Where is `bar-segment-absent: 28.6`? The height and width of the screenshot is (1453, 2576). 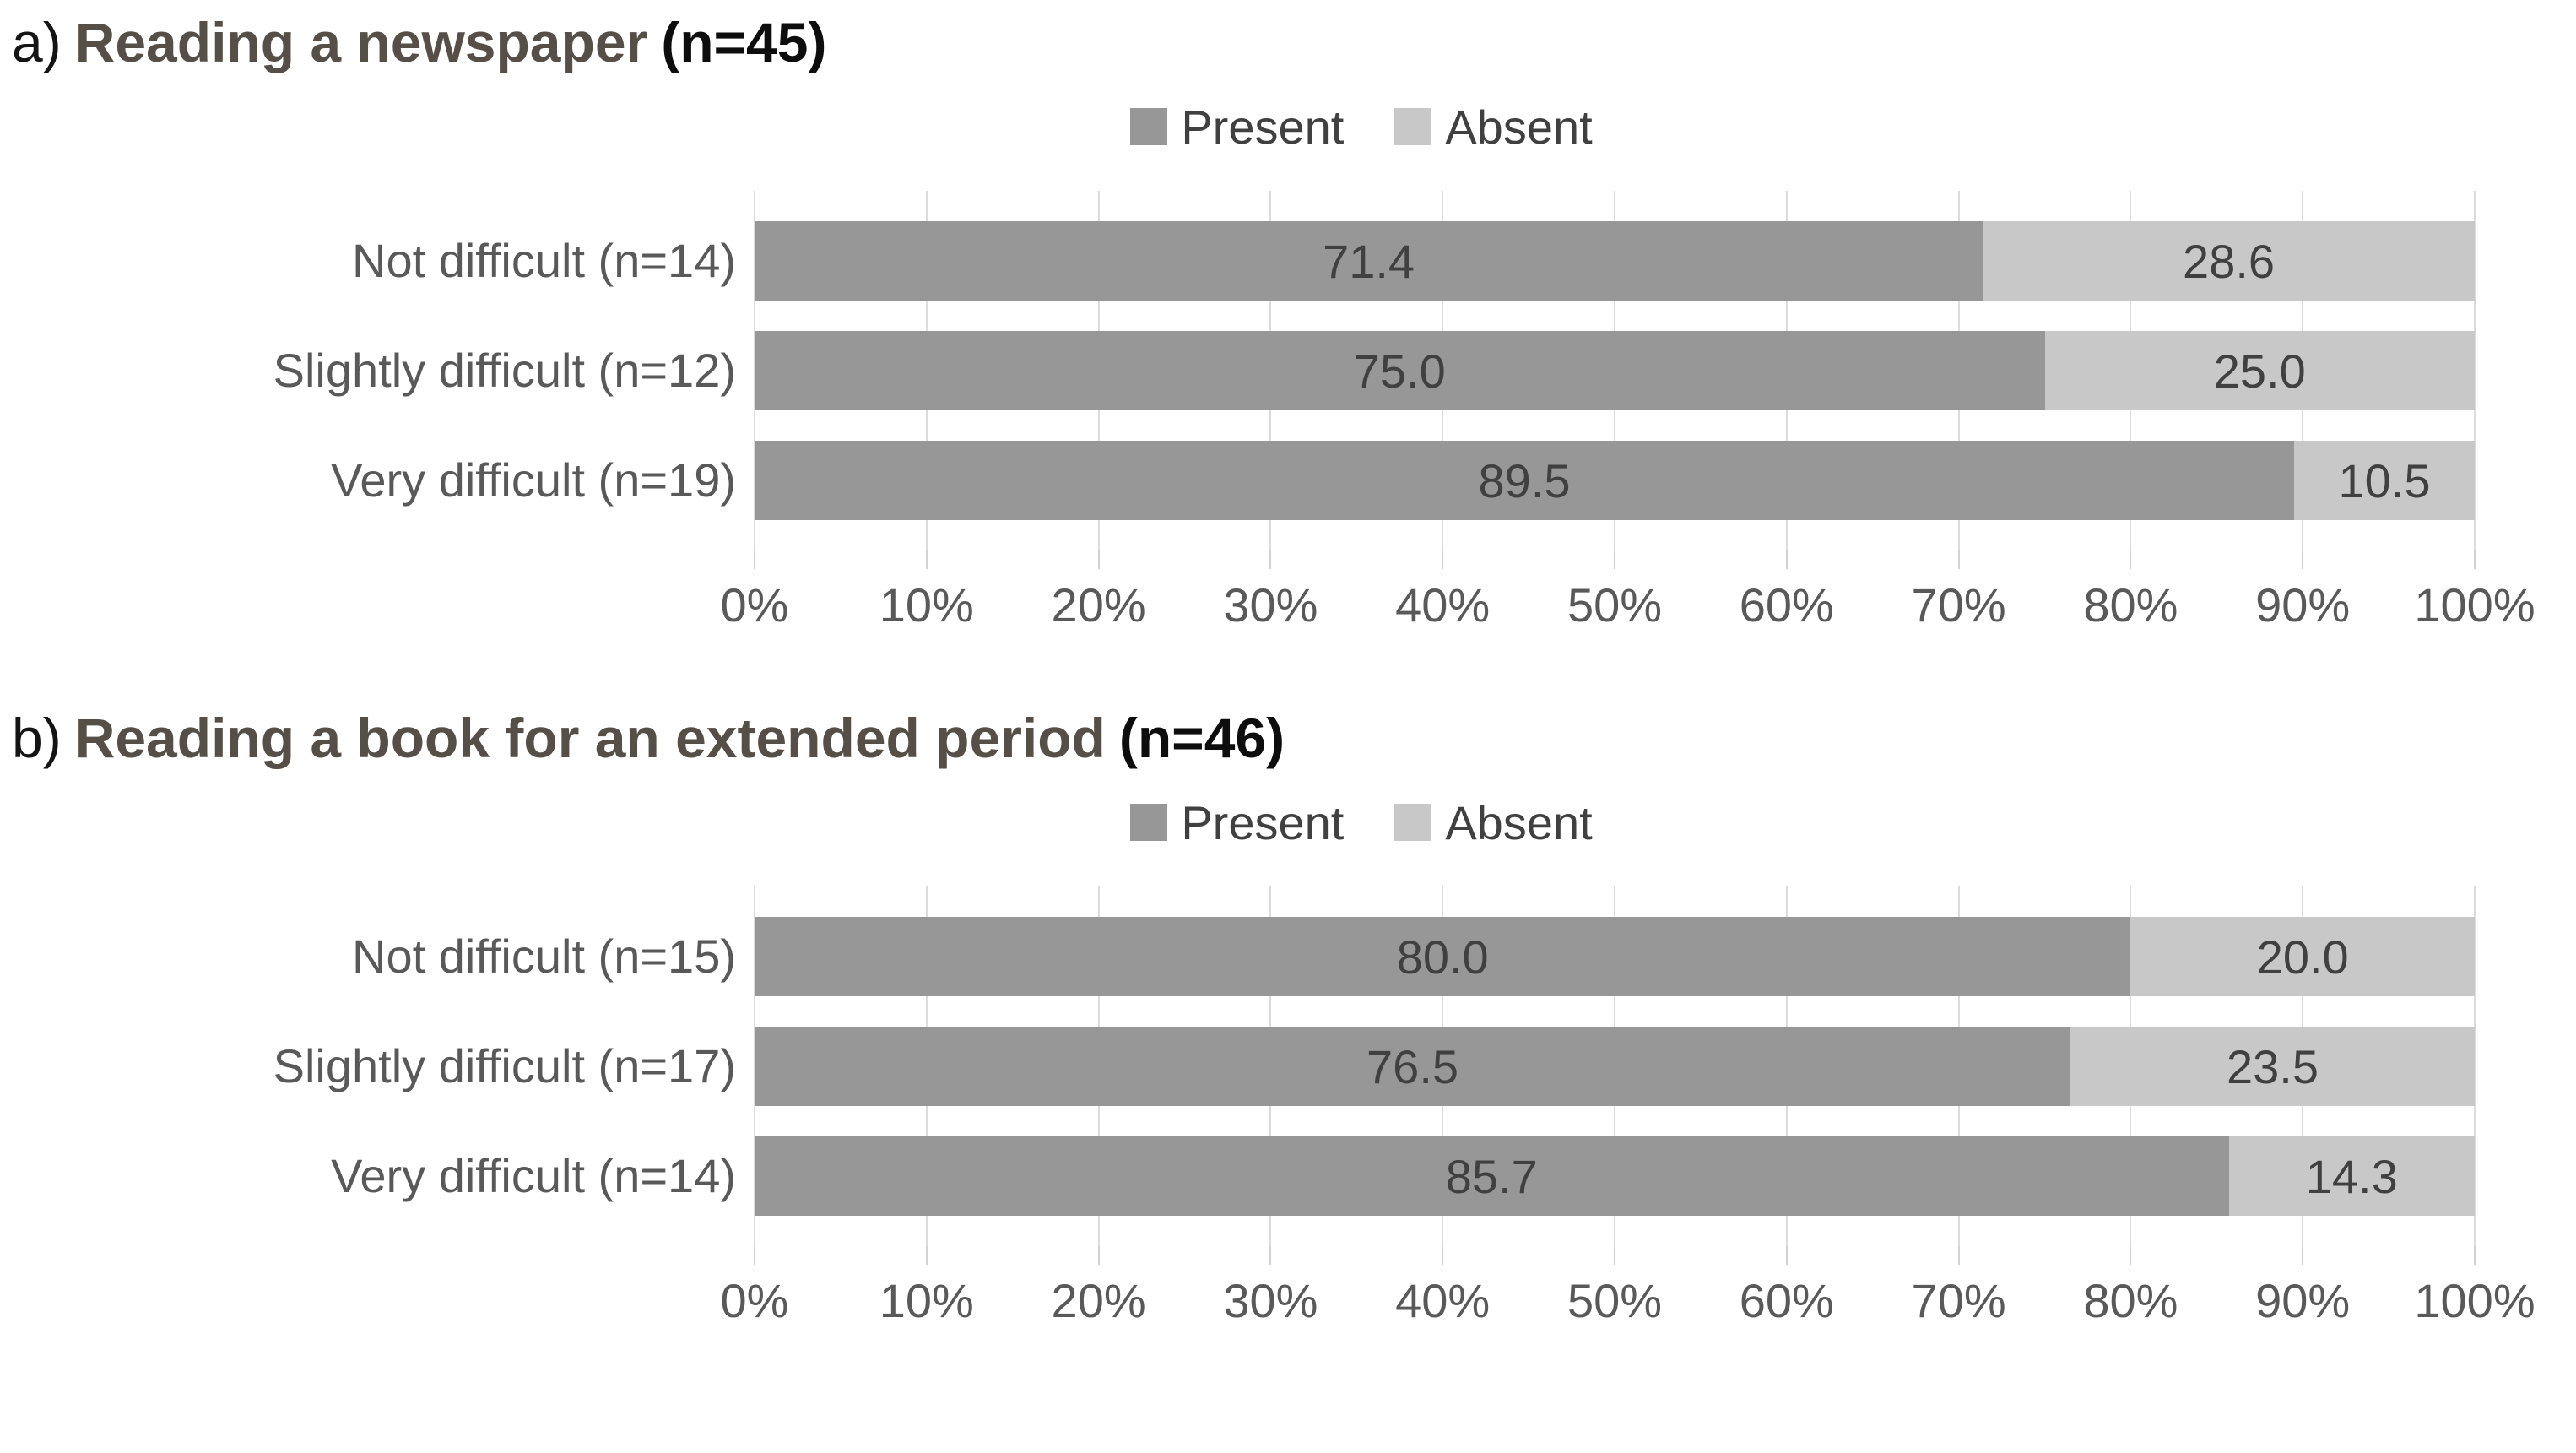 bar-segment-absent: 28.6 is located at coordinates (2229, 261).